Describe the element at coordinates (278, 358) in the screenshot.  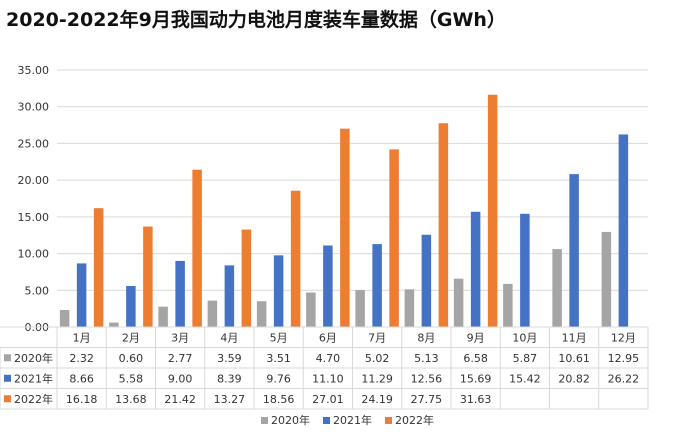
I see `data-label: 3.51` at that location.